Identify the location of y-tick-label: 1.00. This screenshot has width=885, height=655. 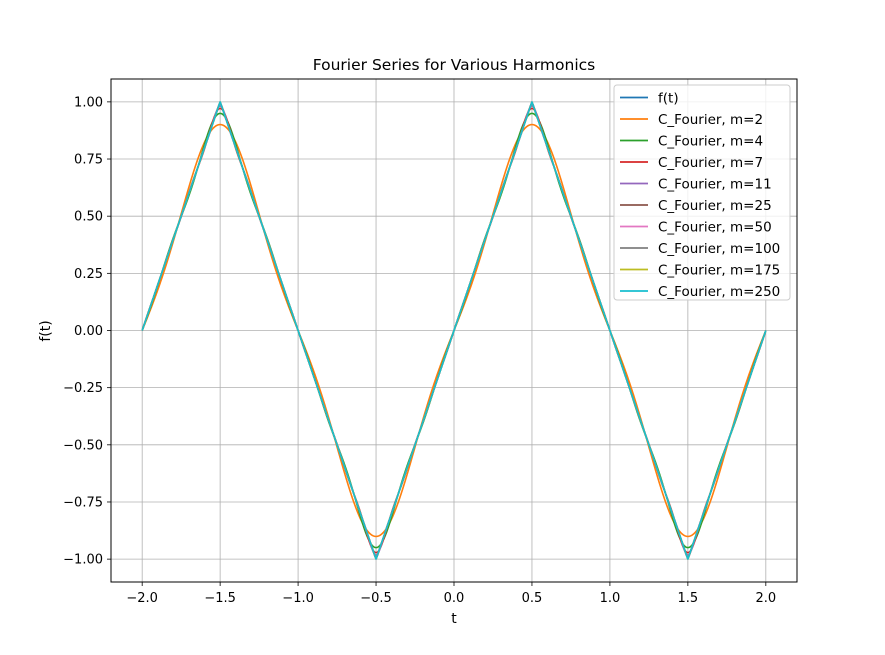
(88, 102).